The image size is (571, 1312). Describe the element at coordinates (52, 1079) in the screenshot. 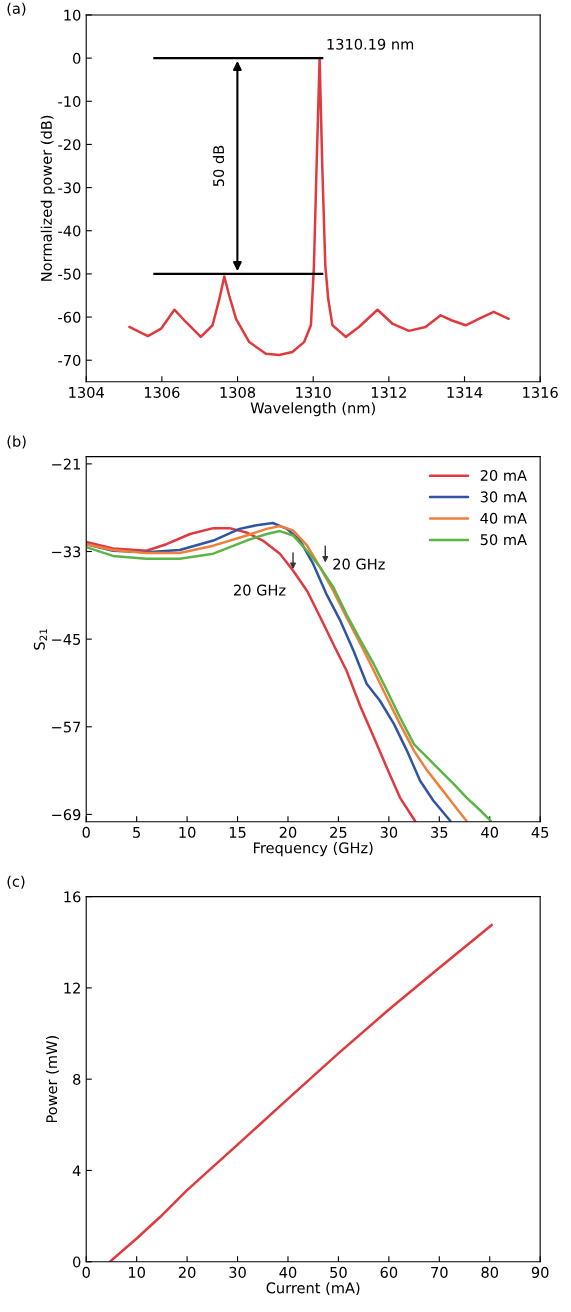

I see `y-axis-title: Power (mW)` at that location.